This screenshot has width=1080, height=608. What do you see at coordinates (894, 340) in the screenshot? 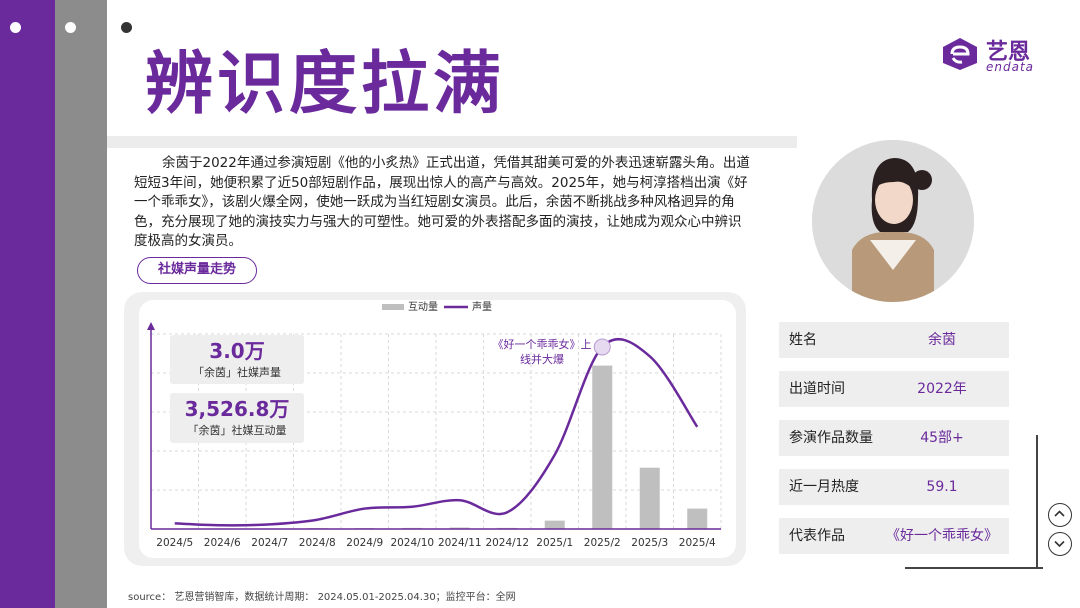
I see `info-row-name: 姓名 余茵` at bounding box center [894, 340].